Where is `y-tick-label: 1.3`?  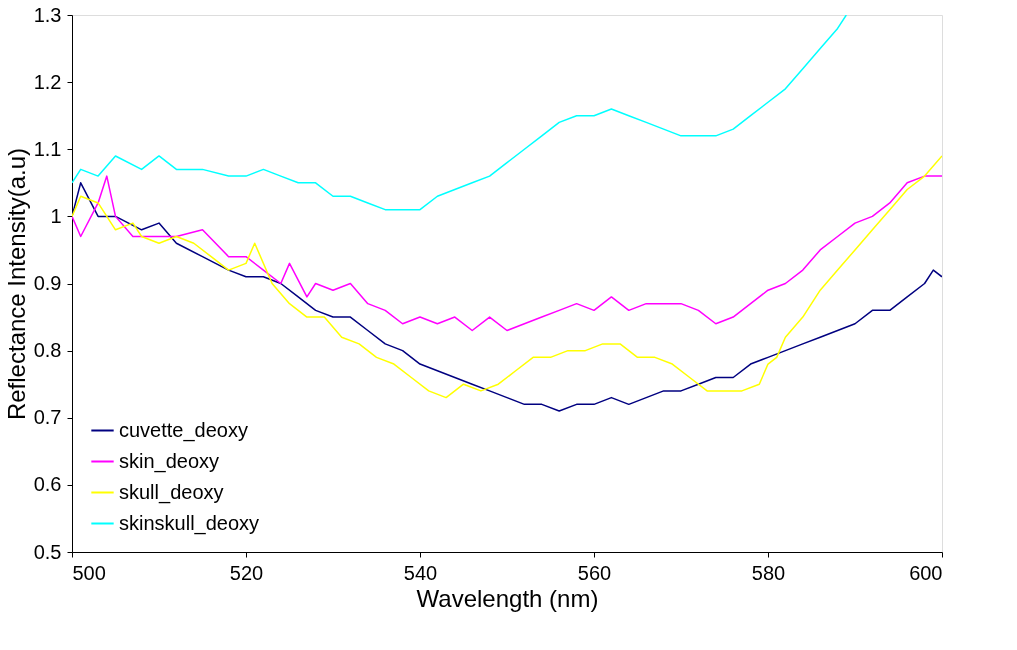
y-tick-label: 1.3 is located at coordinates (47, 14).